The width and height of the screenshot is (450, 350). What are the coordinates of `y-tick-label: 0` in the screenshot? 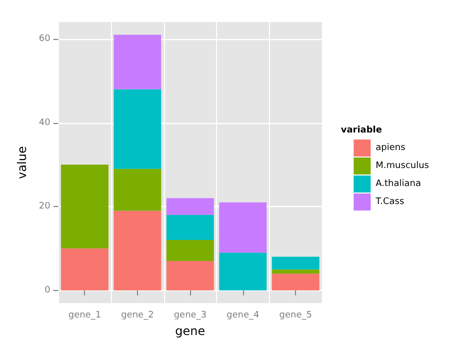 It's located at (47, 290).